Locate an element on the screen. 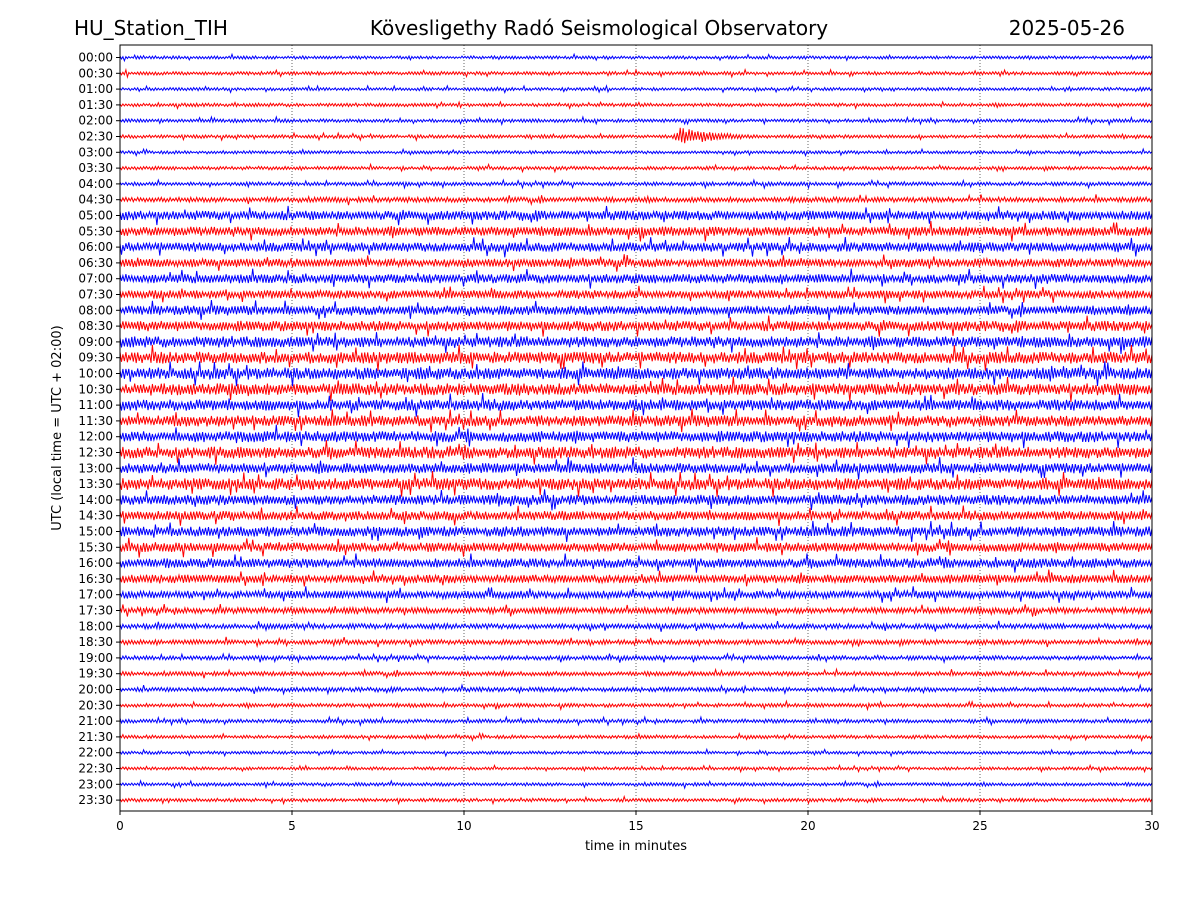  y-tick-label: 01:00 is located at coordinates (95, 89).